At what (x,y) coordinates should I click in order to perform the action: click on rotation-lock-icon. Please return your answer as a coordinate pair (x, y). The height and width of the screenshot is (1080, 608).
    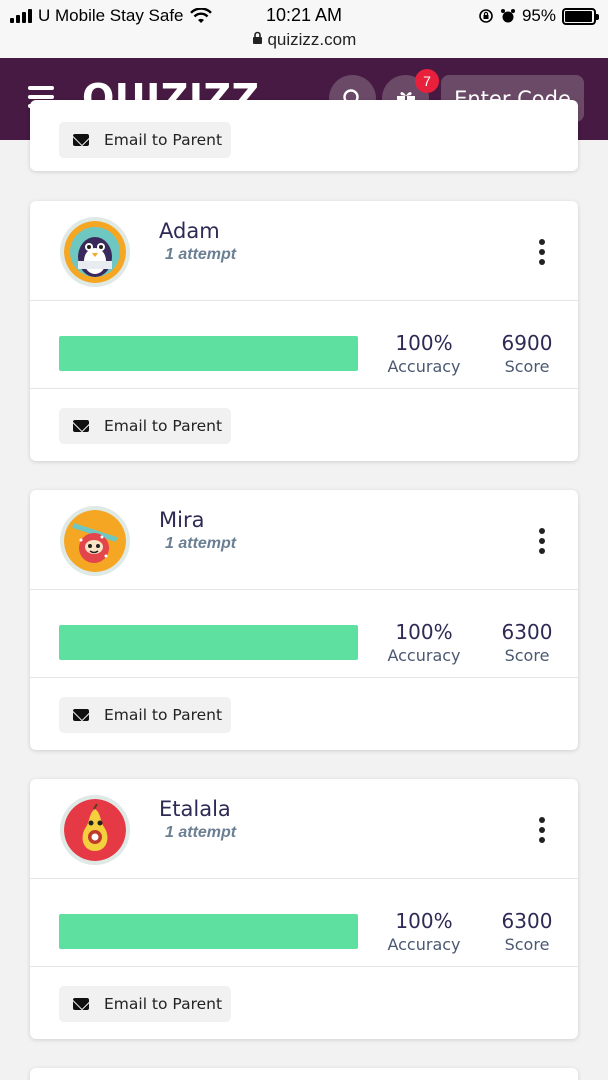
    Looking at the image, I should click on (486, 16).